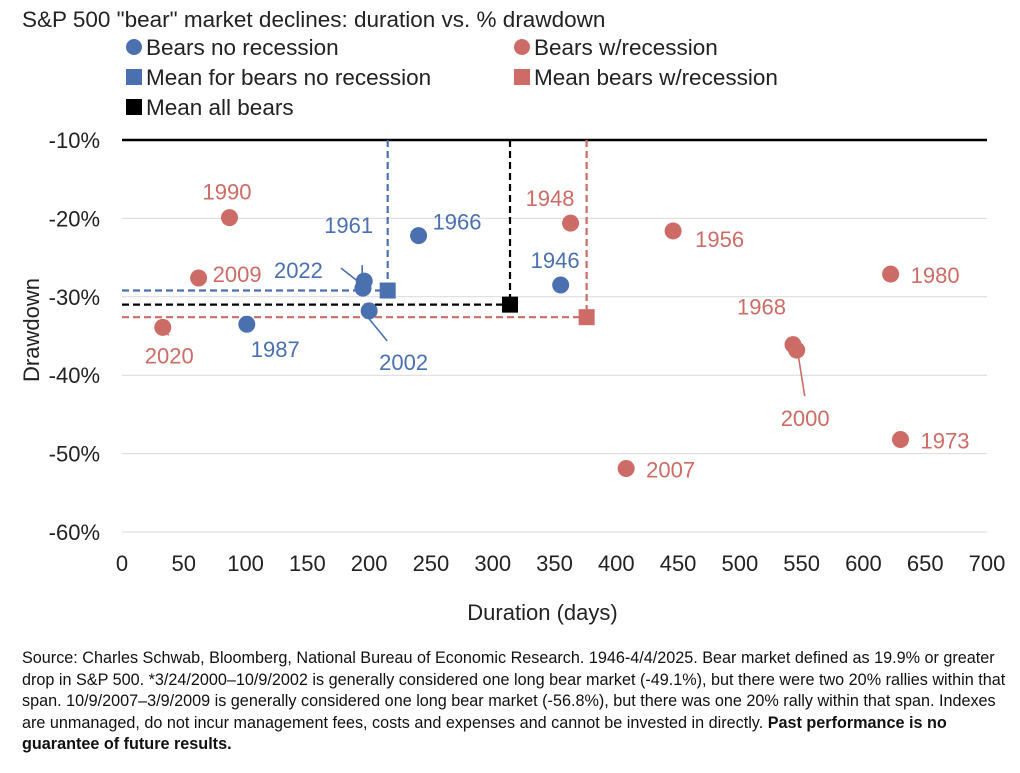 This screenshot has width=1020, height=773. I want to click on x-tick-label-0: 0, so click(122, 563).